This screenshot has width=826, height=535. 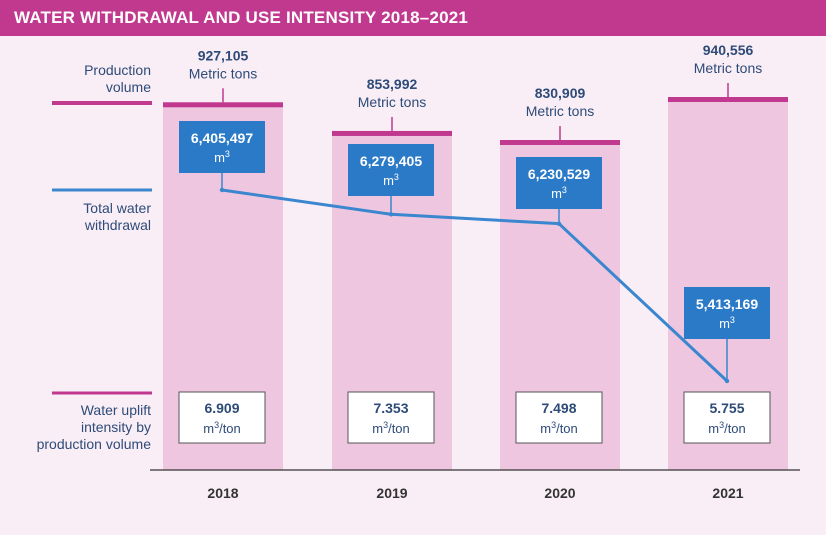 What do you see at coordinates (222, 147) in the screenshot?
I see `withdrawal-box-2018` at bounding box center [222, 147].